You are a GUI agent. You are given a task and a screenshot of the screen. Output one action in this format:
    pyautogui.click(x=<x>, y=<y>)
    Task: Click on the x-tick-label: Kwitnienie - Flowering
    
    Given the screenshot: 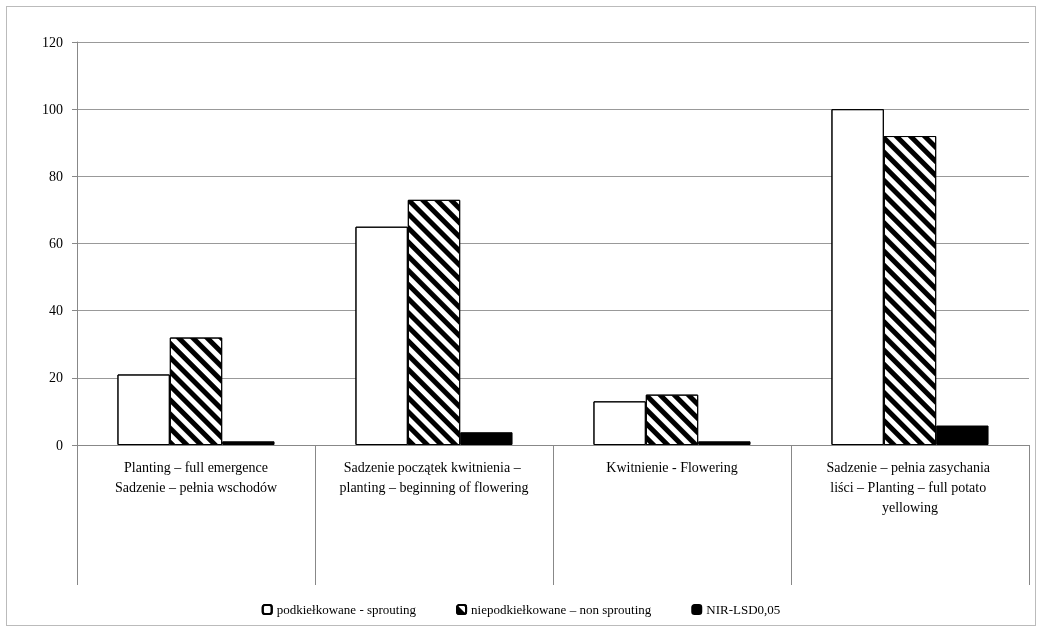 What is the action you would take?
    pyautogui.click(x=672, y=467)
    